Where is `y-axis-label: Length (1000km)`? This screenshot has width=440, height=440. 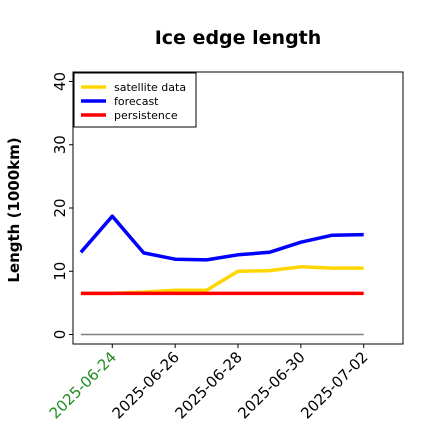
y-axis-label: Length (1000km) is located at coordinates (14, 209).